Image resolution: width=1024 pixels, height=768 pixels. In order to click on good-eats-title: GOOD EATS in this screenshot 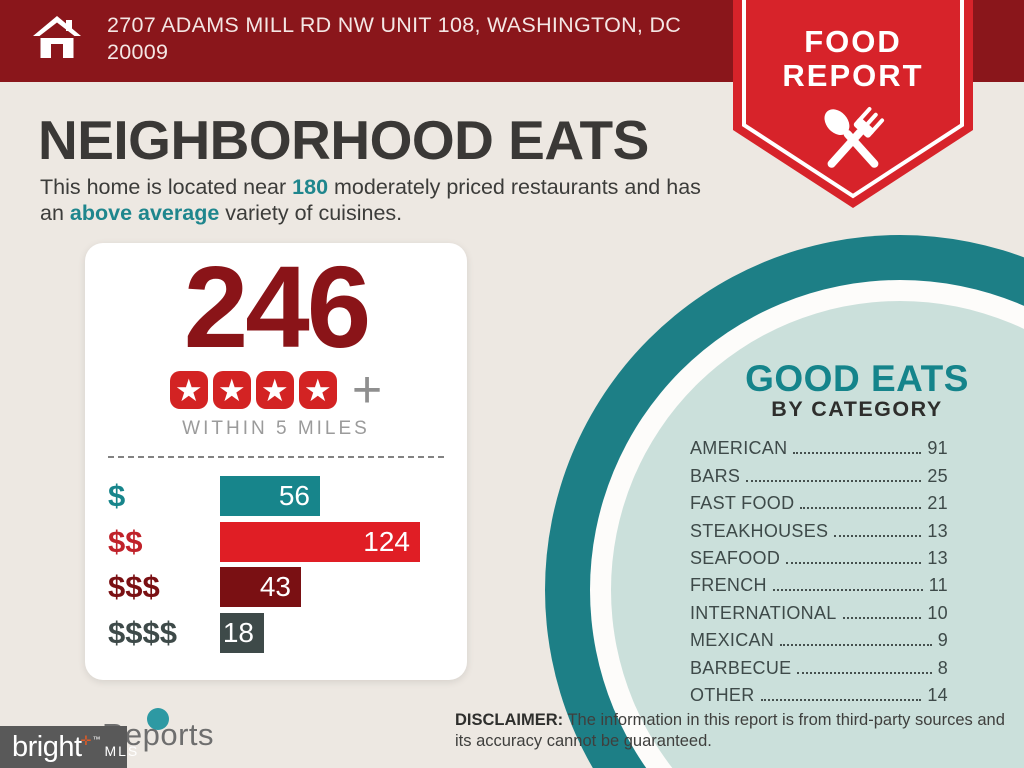, I will do `click(857, 378)`.